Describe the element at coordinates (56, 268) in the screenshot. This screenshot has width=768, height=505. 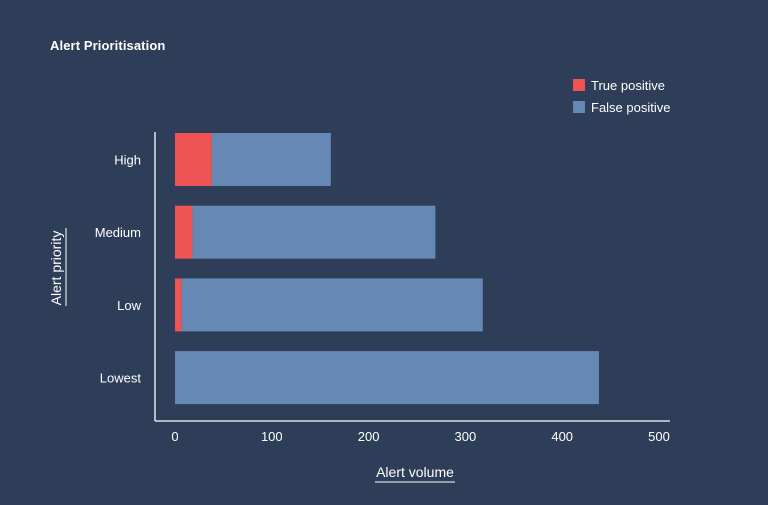
I see `y-axis-label: Alert priority` at that location.